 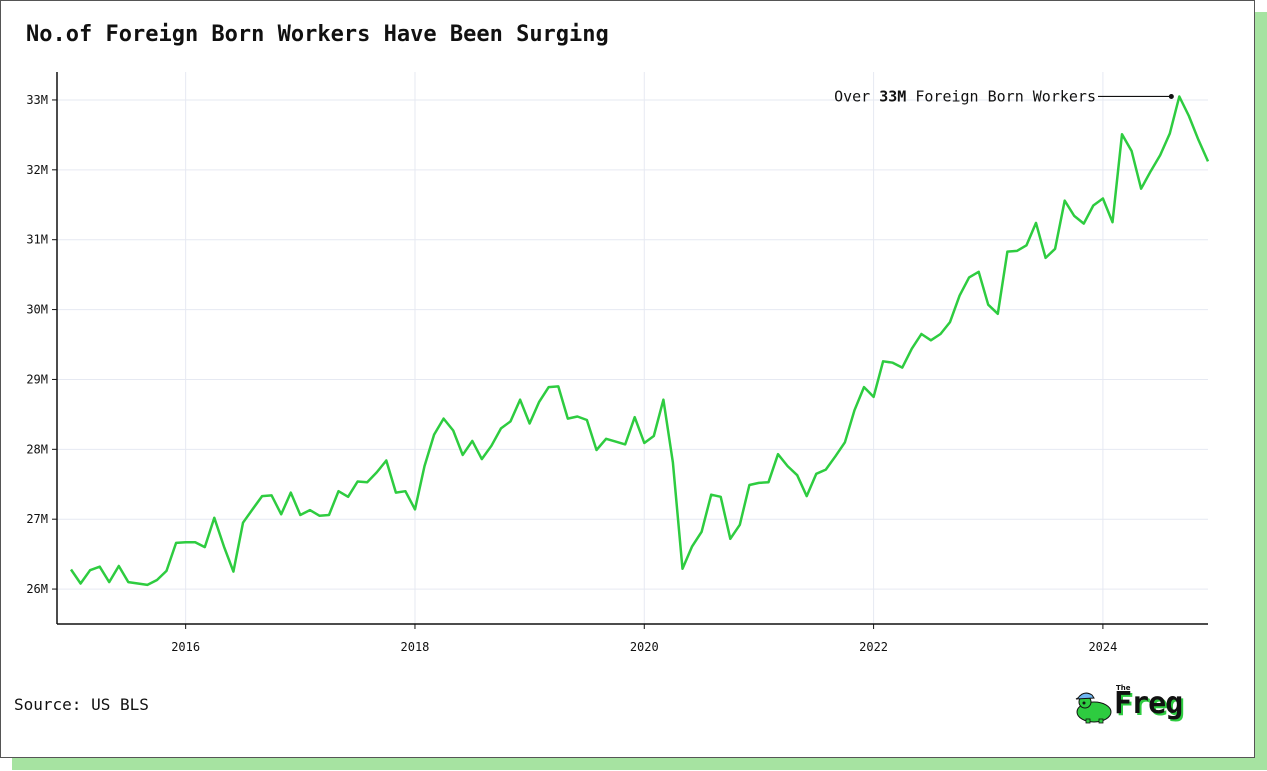 I want to click on annotation-label: Over 33M Foreign Born Workers, so click(x=965, y=96).